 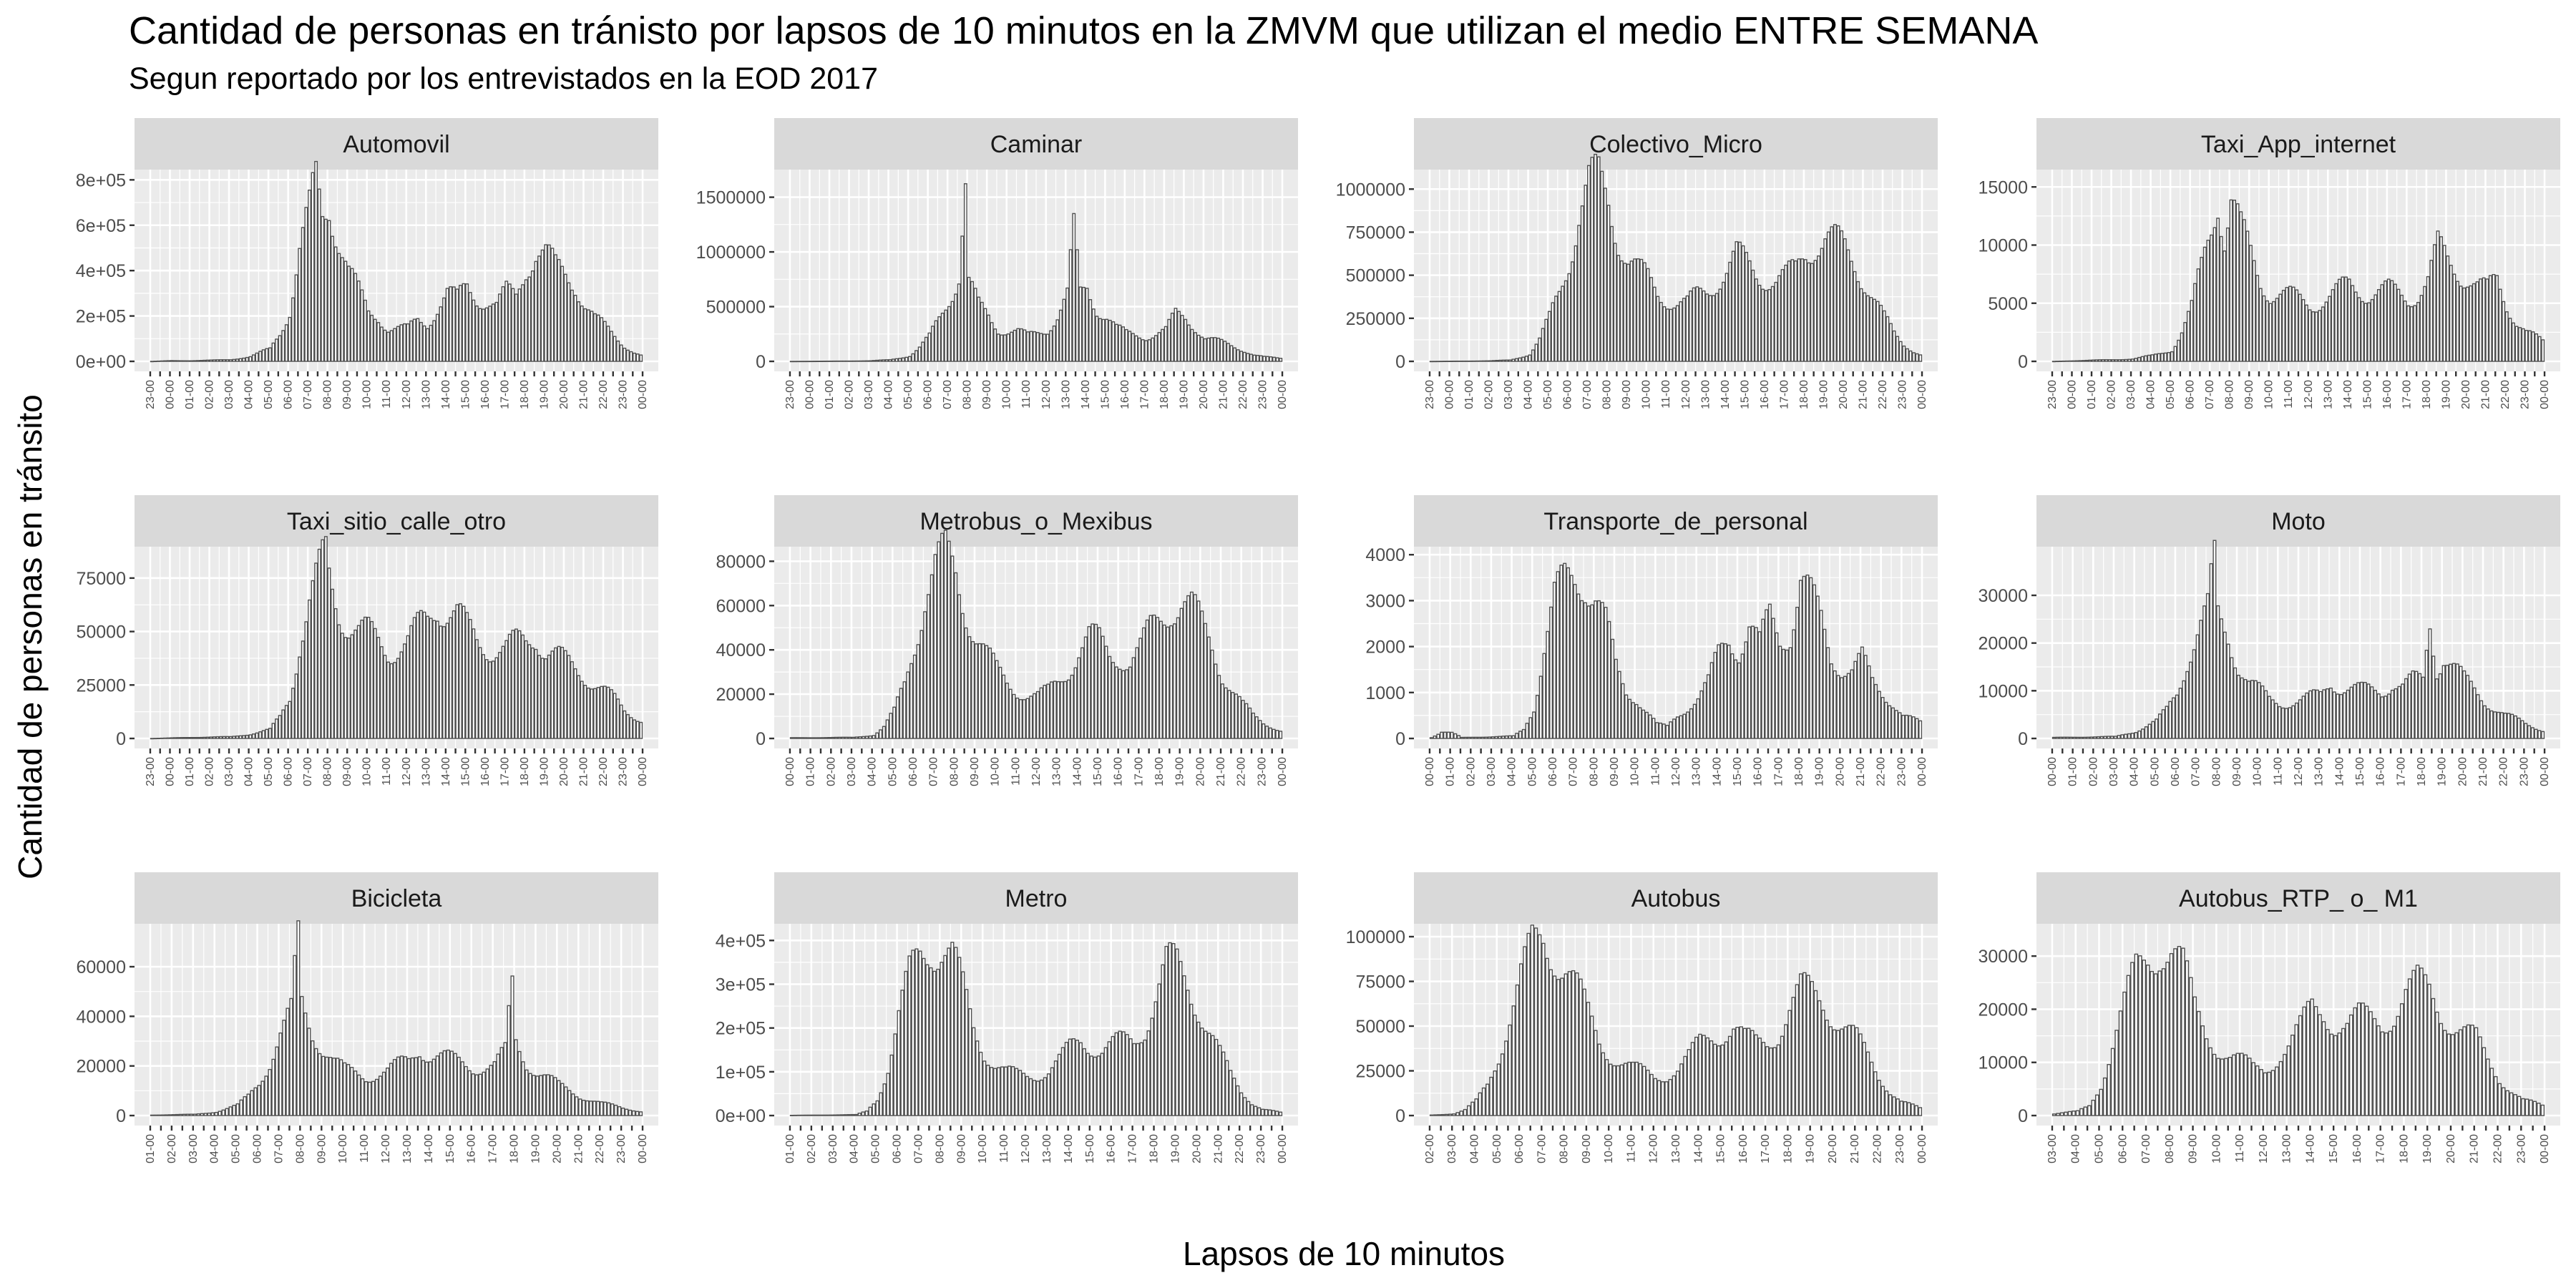 I want to click on x-tick-label: 12-00, so click(x=2299, y=771).